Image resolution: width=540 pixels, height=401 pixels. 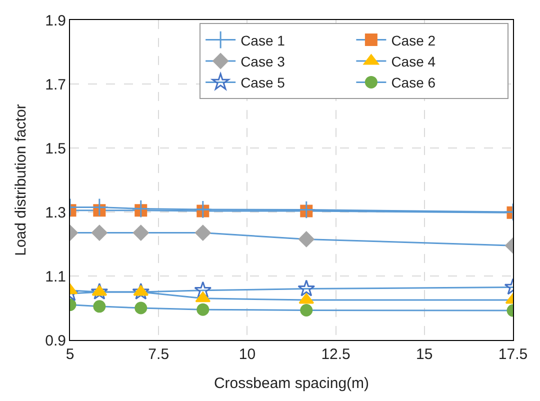 What do you see at coordinates (413, 82) in the screenshot?
I see `legend-label: Case 6` at bounding box center [413, 82].